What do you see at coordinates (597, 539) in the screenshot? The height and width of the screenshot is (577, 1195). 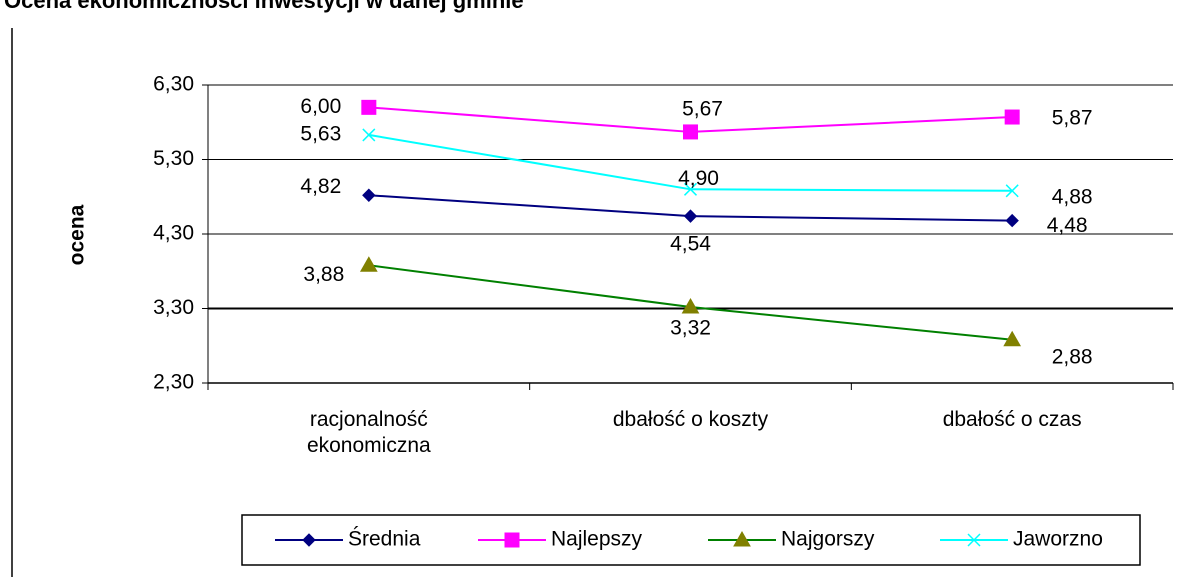 I see `legend-label: Najlepszy` at bounding box center [597, 539].